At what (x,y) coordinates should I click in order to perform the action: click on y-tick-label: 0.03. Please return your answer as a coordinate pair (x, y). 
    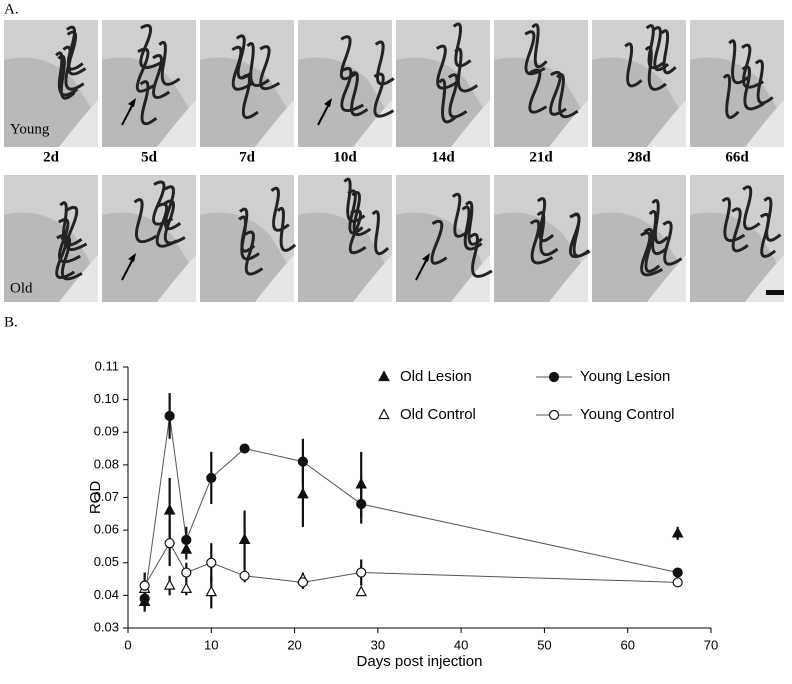
    Looking at the image, I should click on (106, 626).